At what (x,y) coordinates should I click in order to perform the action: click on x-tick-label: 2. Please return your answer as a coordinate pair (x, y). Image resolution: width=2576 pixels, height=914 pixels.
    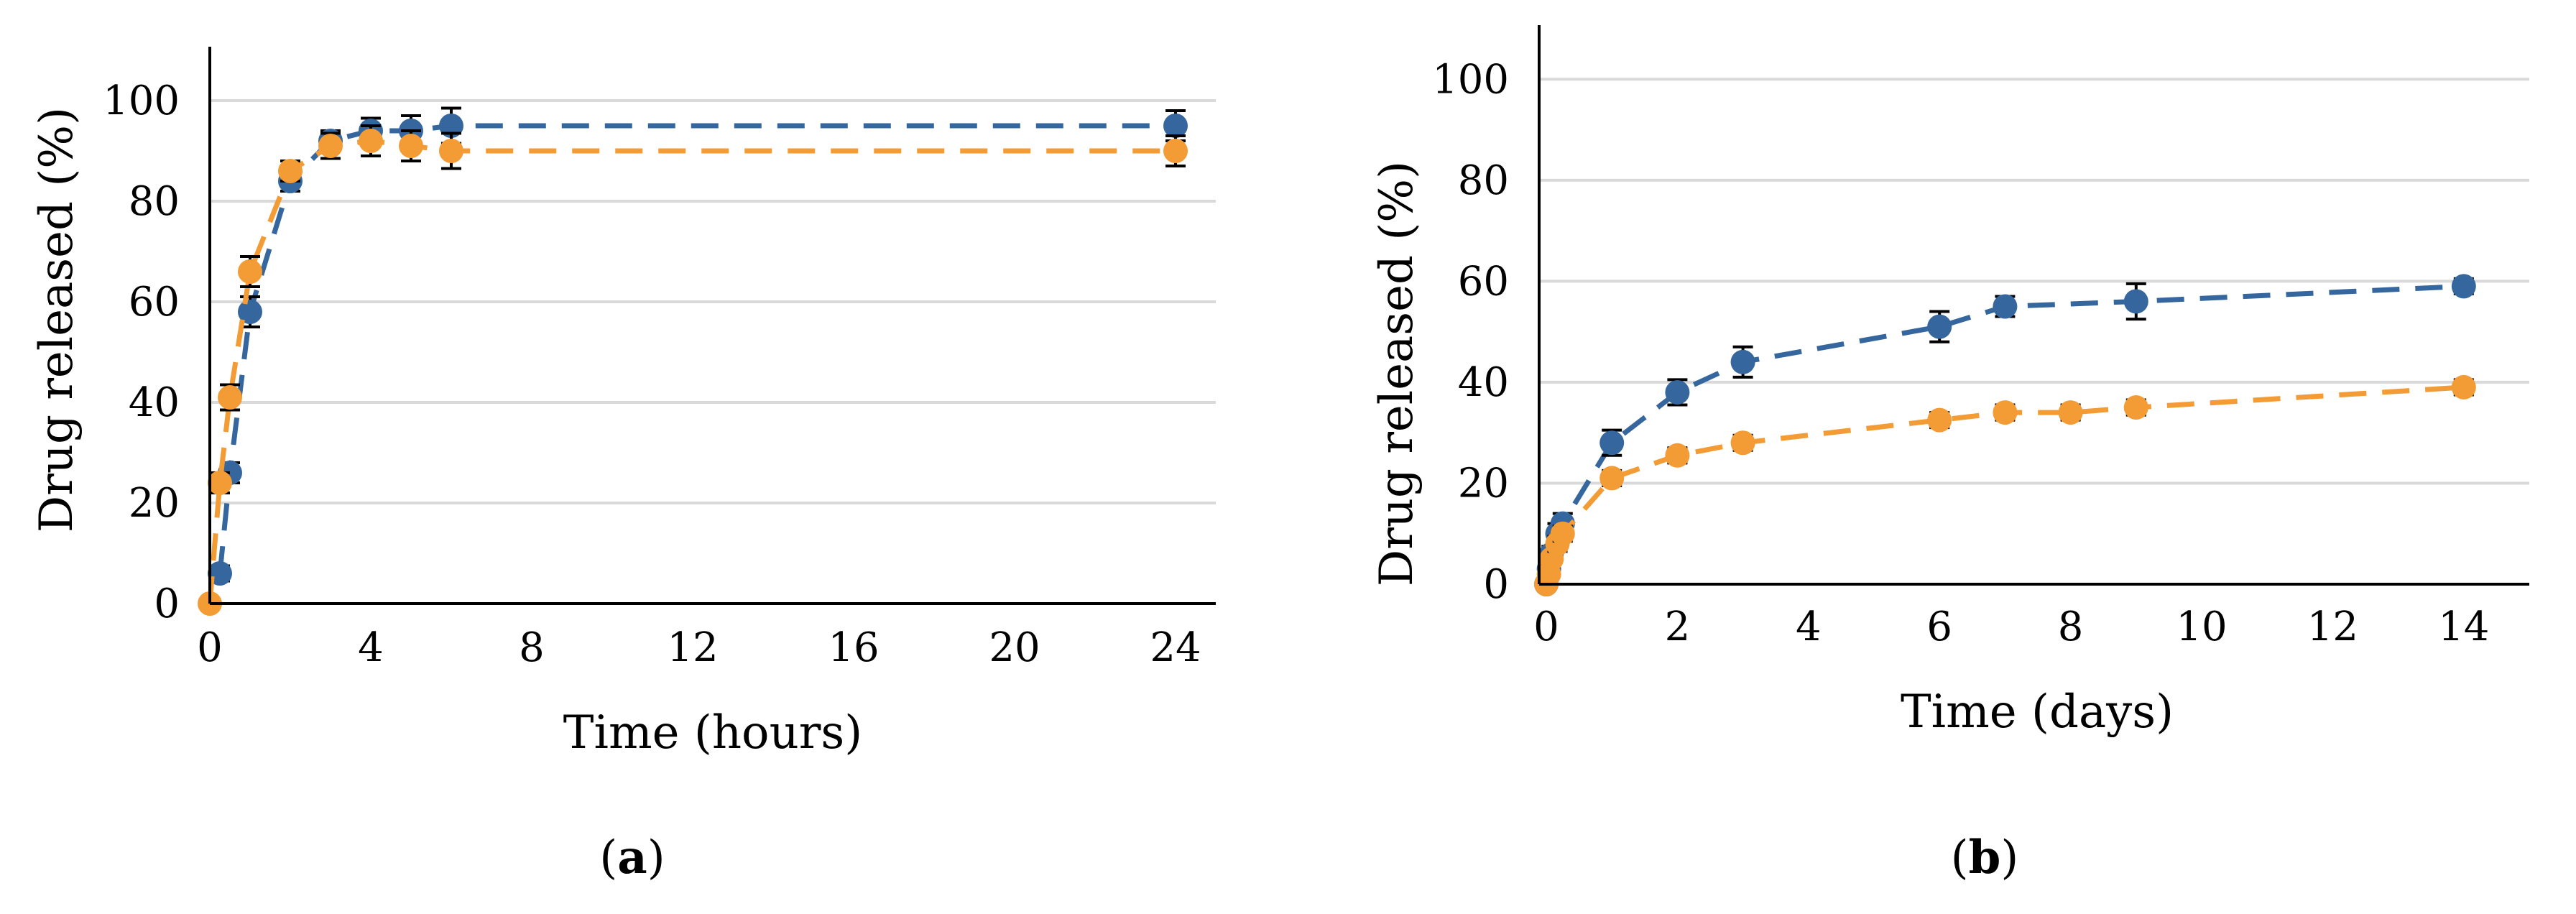
    Looking at the image, I should click on (1678, 627).